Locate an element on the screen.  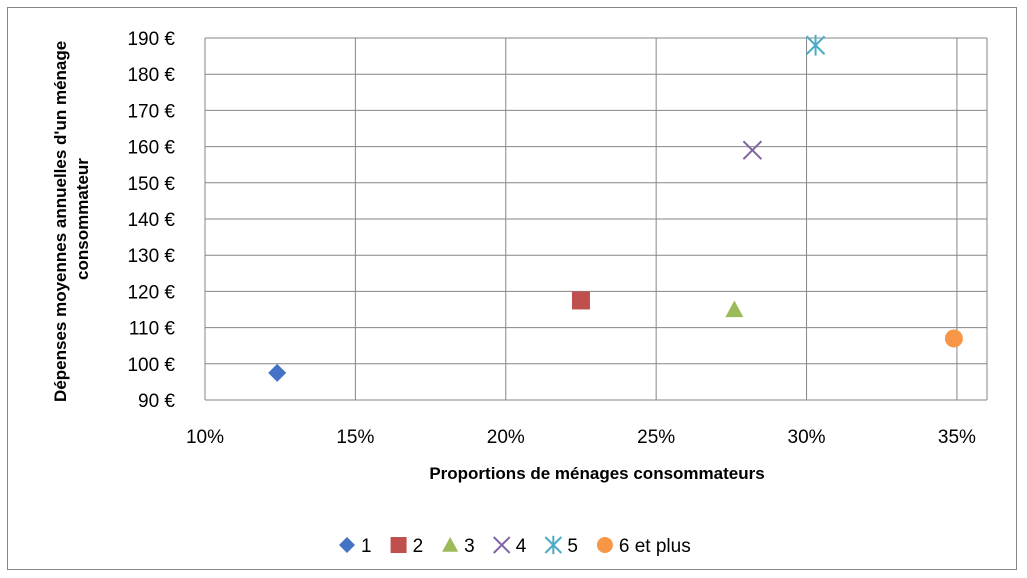
legend-label: 4 is located at coordinates (521, 546).